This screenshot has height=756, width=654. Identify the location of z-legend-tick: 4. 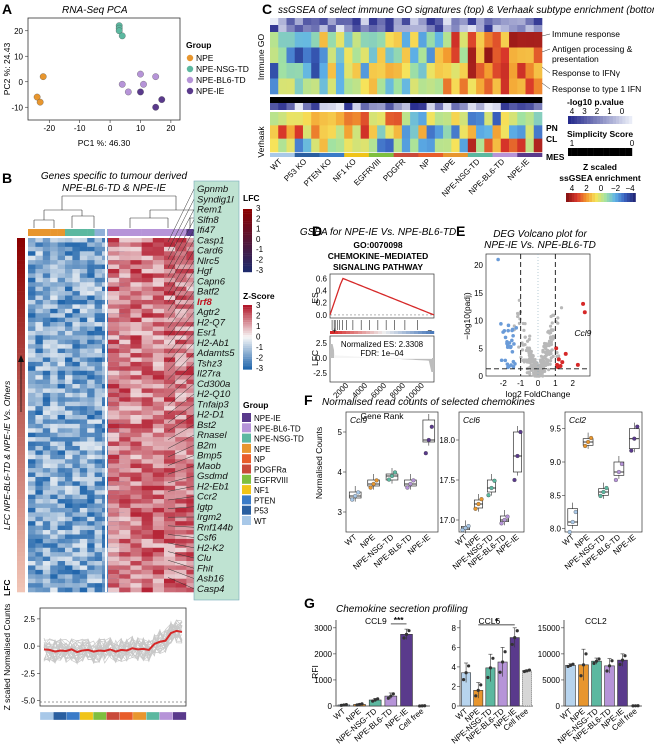
(572, 188).